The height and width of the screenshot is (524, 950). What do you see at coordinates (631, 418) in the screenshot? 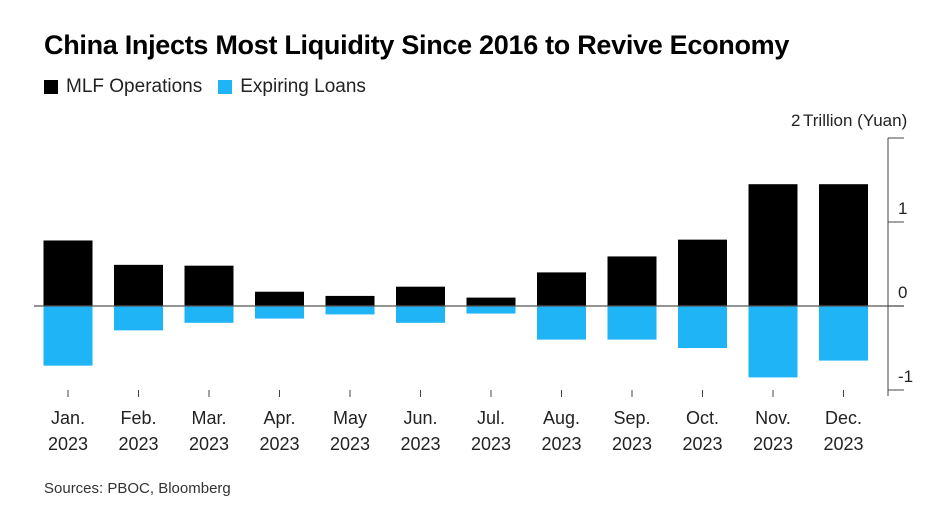
I see `x-label-month-8: Sep.` at bounding box center [631, 418].